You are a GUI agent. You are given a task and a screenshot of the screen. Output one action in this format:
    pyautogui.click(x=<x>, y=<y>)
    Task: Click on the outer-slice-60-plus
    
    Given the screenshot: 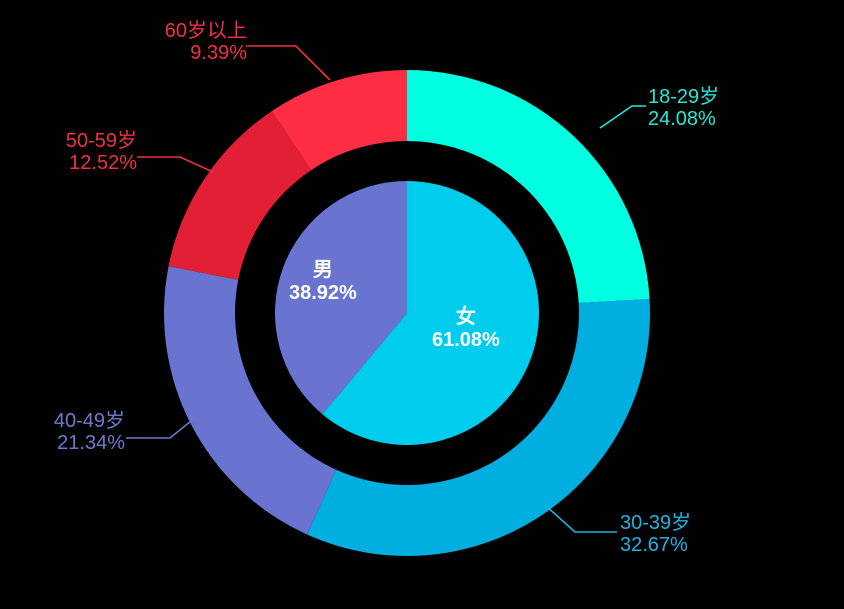 What is the action you would take?
    pyautogui.click(x=339, y=120)
    